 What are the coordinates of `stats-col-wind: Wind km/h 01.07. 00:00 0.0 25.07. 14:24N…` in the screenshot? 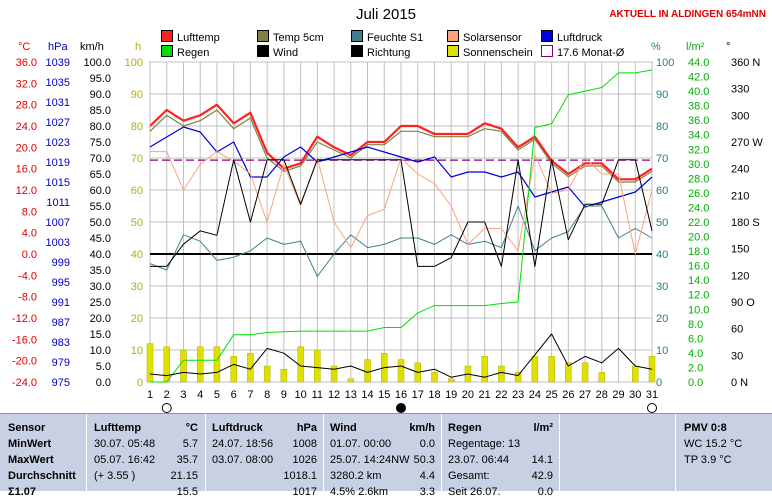 It's located at (383, 456).